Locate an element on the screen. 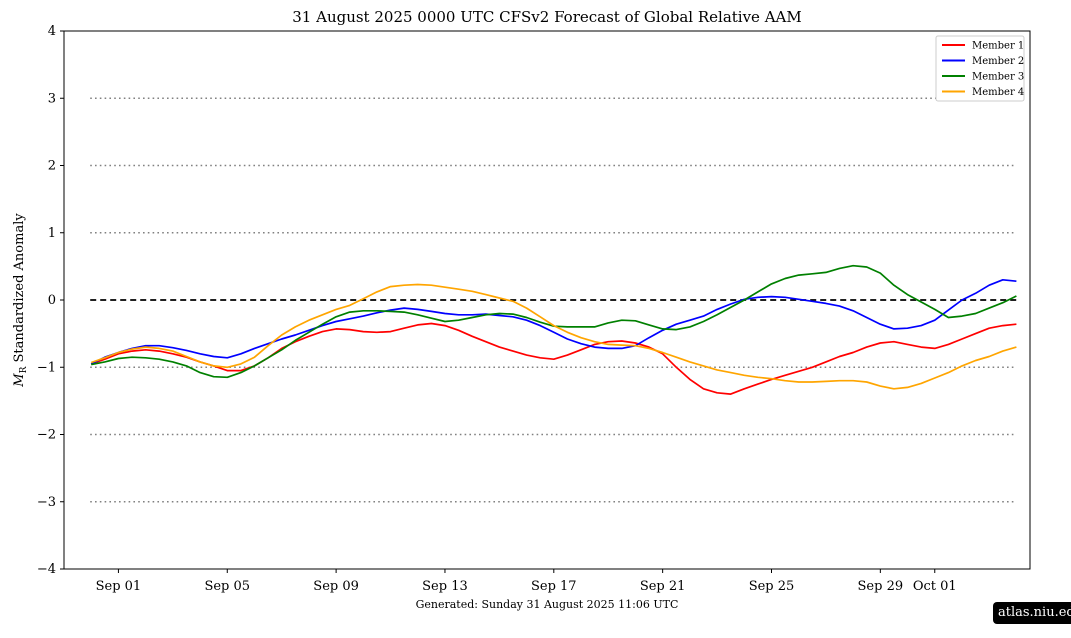 The image size is (1071, 638). y-tick-label: 3 is located at coordinates (52, 98).